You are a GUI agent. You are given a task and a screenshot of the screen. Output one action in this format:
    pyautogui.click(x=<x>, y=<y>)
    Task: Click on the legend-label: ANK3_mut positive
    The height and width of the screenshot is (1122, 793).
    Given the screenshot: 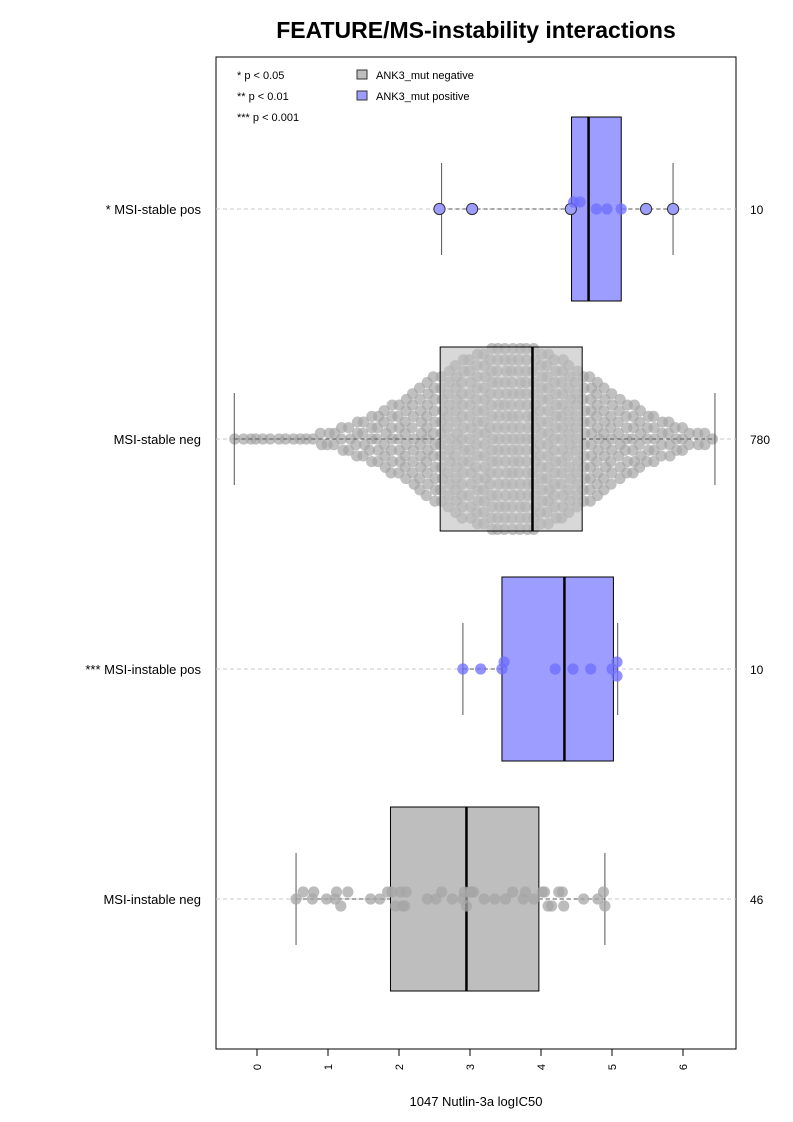 What is the action you would take?
    pyautogui.click(x=423, y=97)
    